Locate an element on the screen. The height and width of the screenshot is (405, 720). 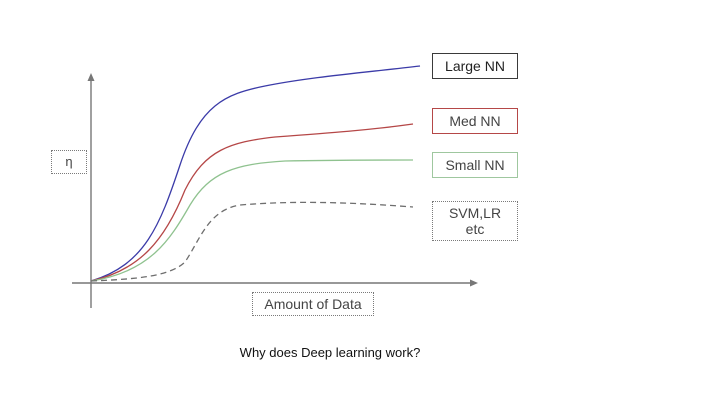
legend-svm-lr: SVM,LR etc is located at coordinates (475, 221).